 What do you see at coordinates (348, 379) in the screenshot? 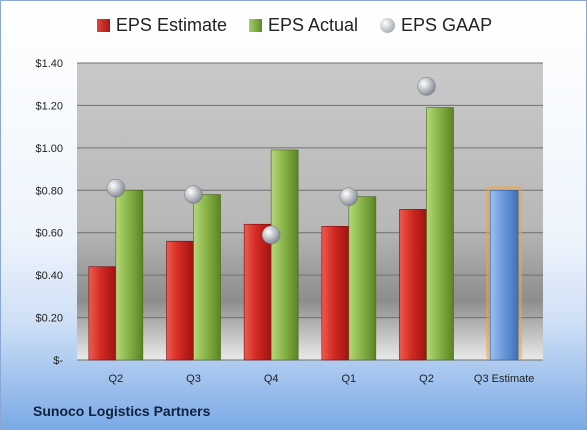
I see `x-tick-label: Q1` at bounding box center [348, 379].